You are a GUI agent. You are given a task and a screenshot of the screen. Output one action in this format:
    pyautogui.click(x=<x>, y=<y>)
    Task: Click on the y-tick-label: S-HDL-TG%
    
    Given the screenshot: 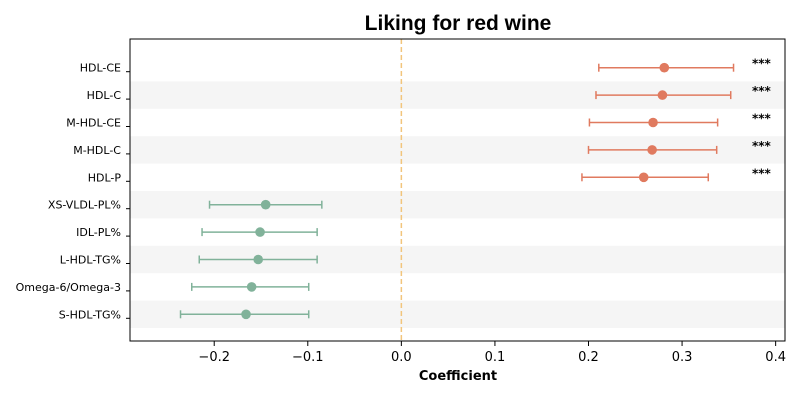 What is the action you would take?
    pyautogui.click(x=90, y=314)
    